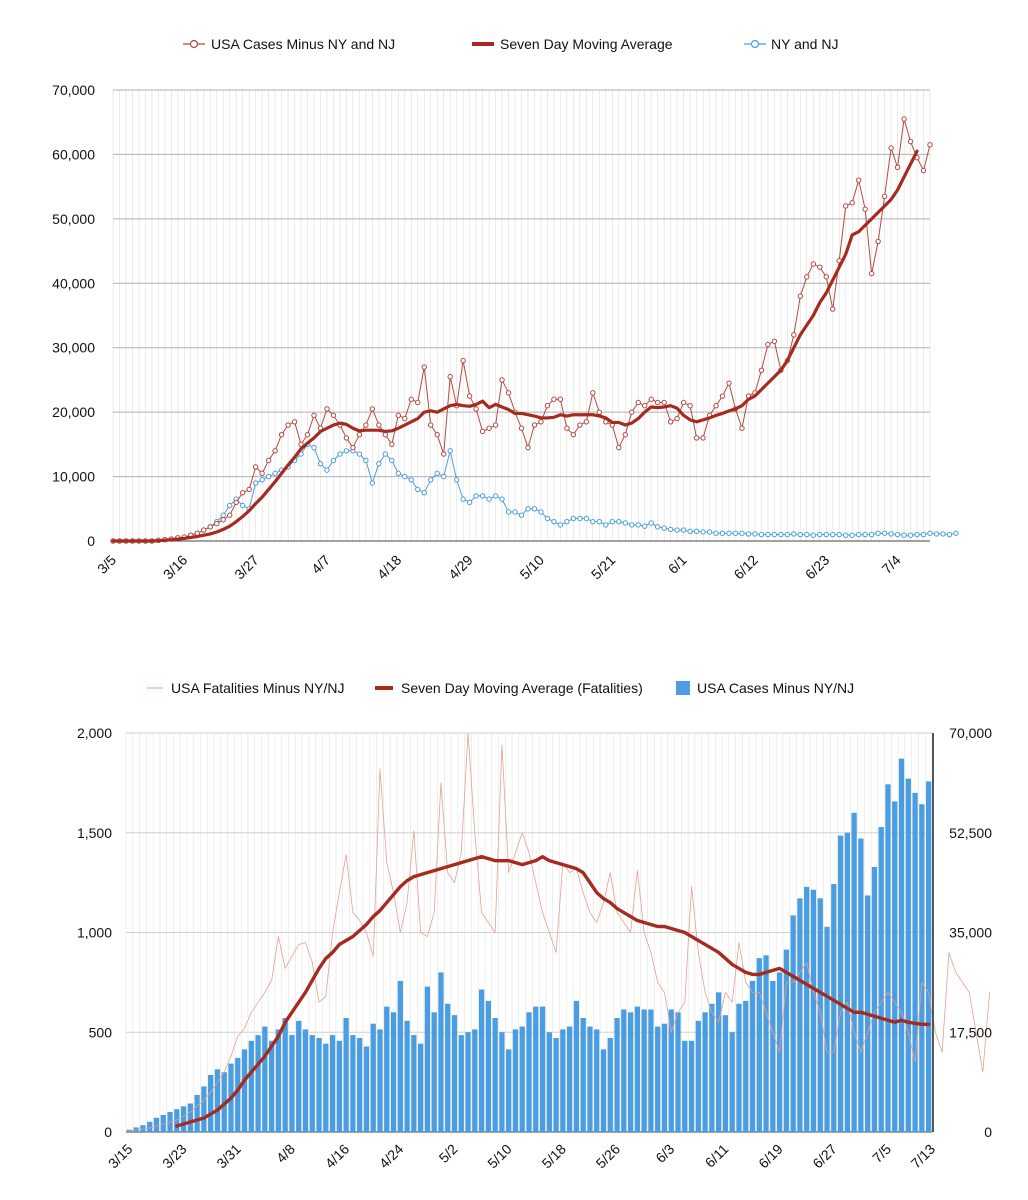  What do you see at coordinates (603, 567) in the screenshot?
I see `x-tick-label: 5/21` at bounding box center [603, 567].